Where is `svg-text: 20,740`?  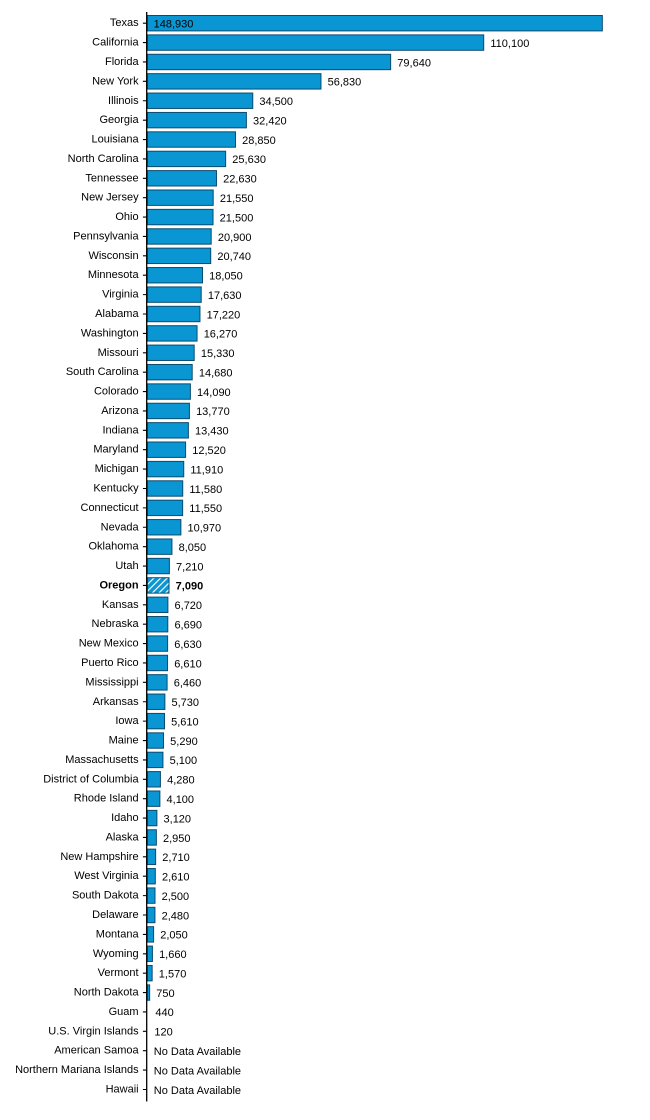 svg-text: 20,740 is located at coordinates (234, 257).